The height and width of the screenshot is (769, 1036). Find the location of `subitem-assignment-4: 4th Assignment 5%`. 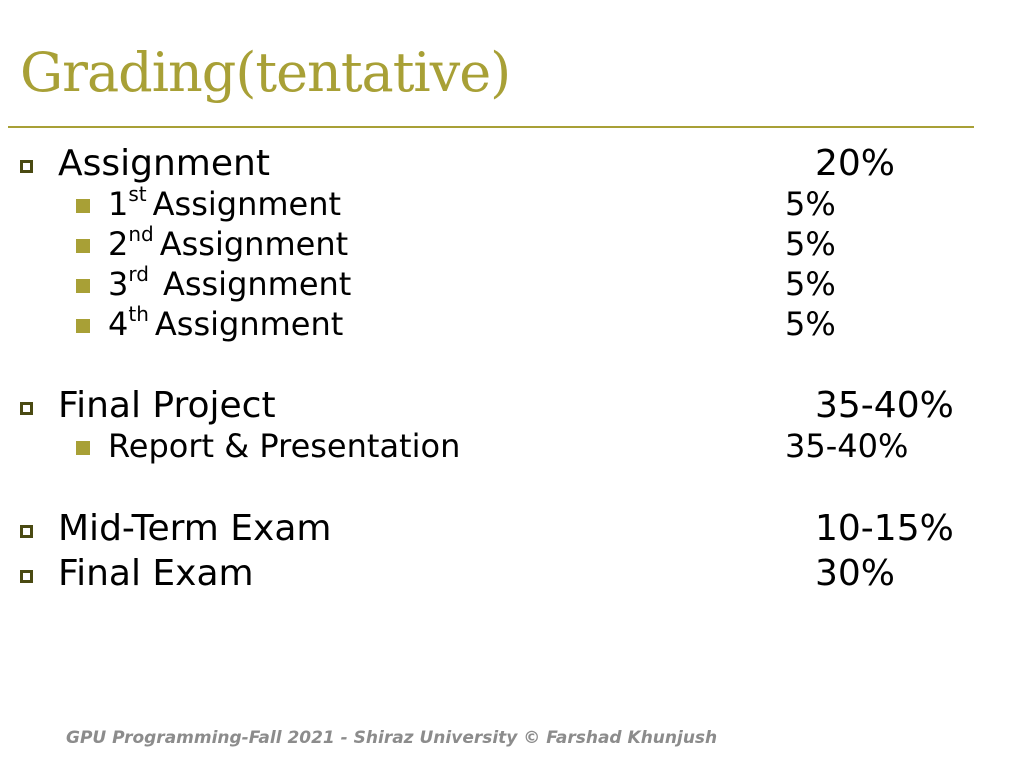

subitem-assignment-4: 4th Assignment 5% is located at coordinates (476, 323).